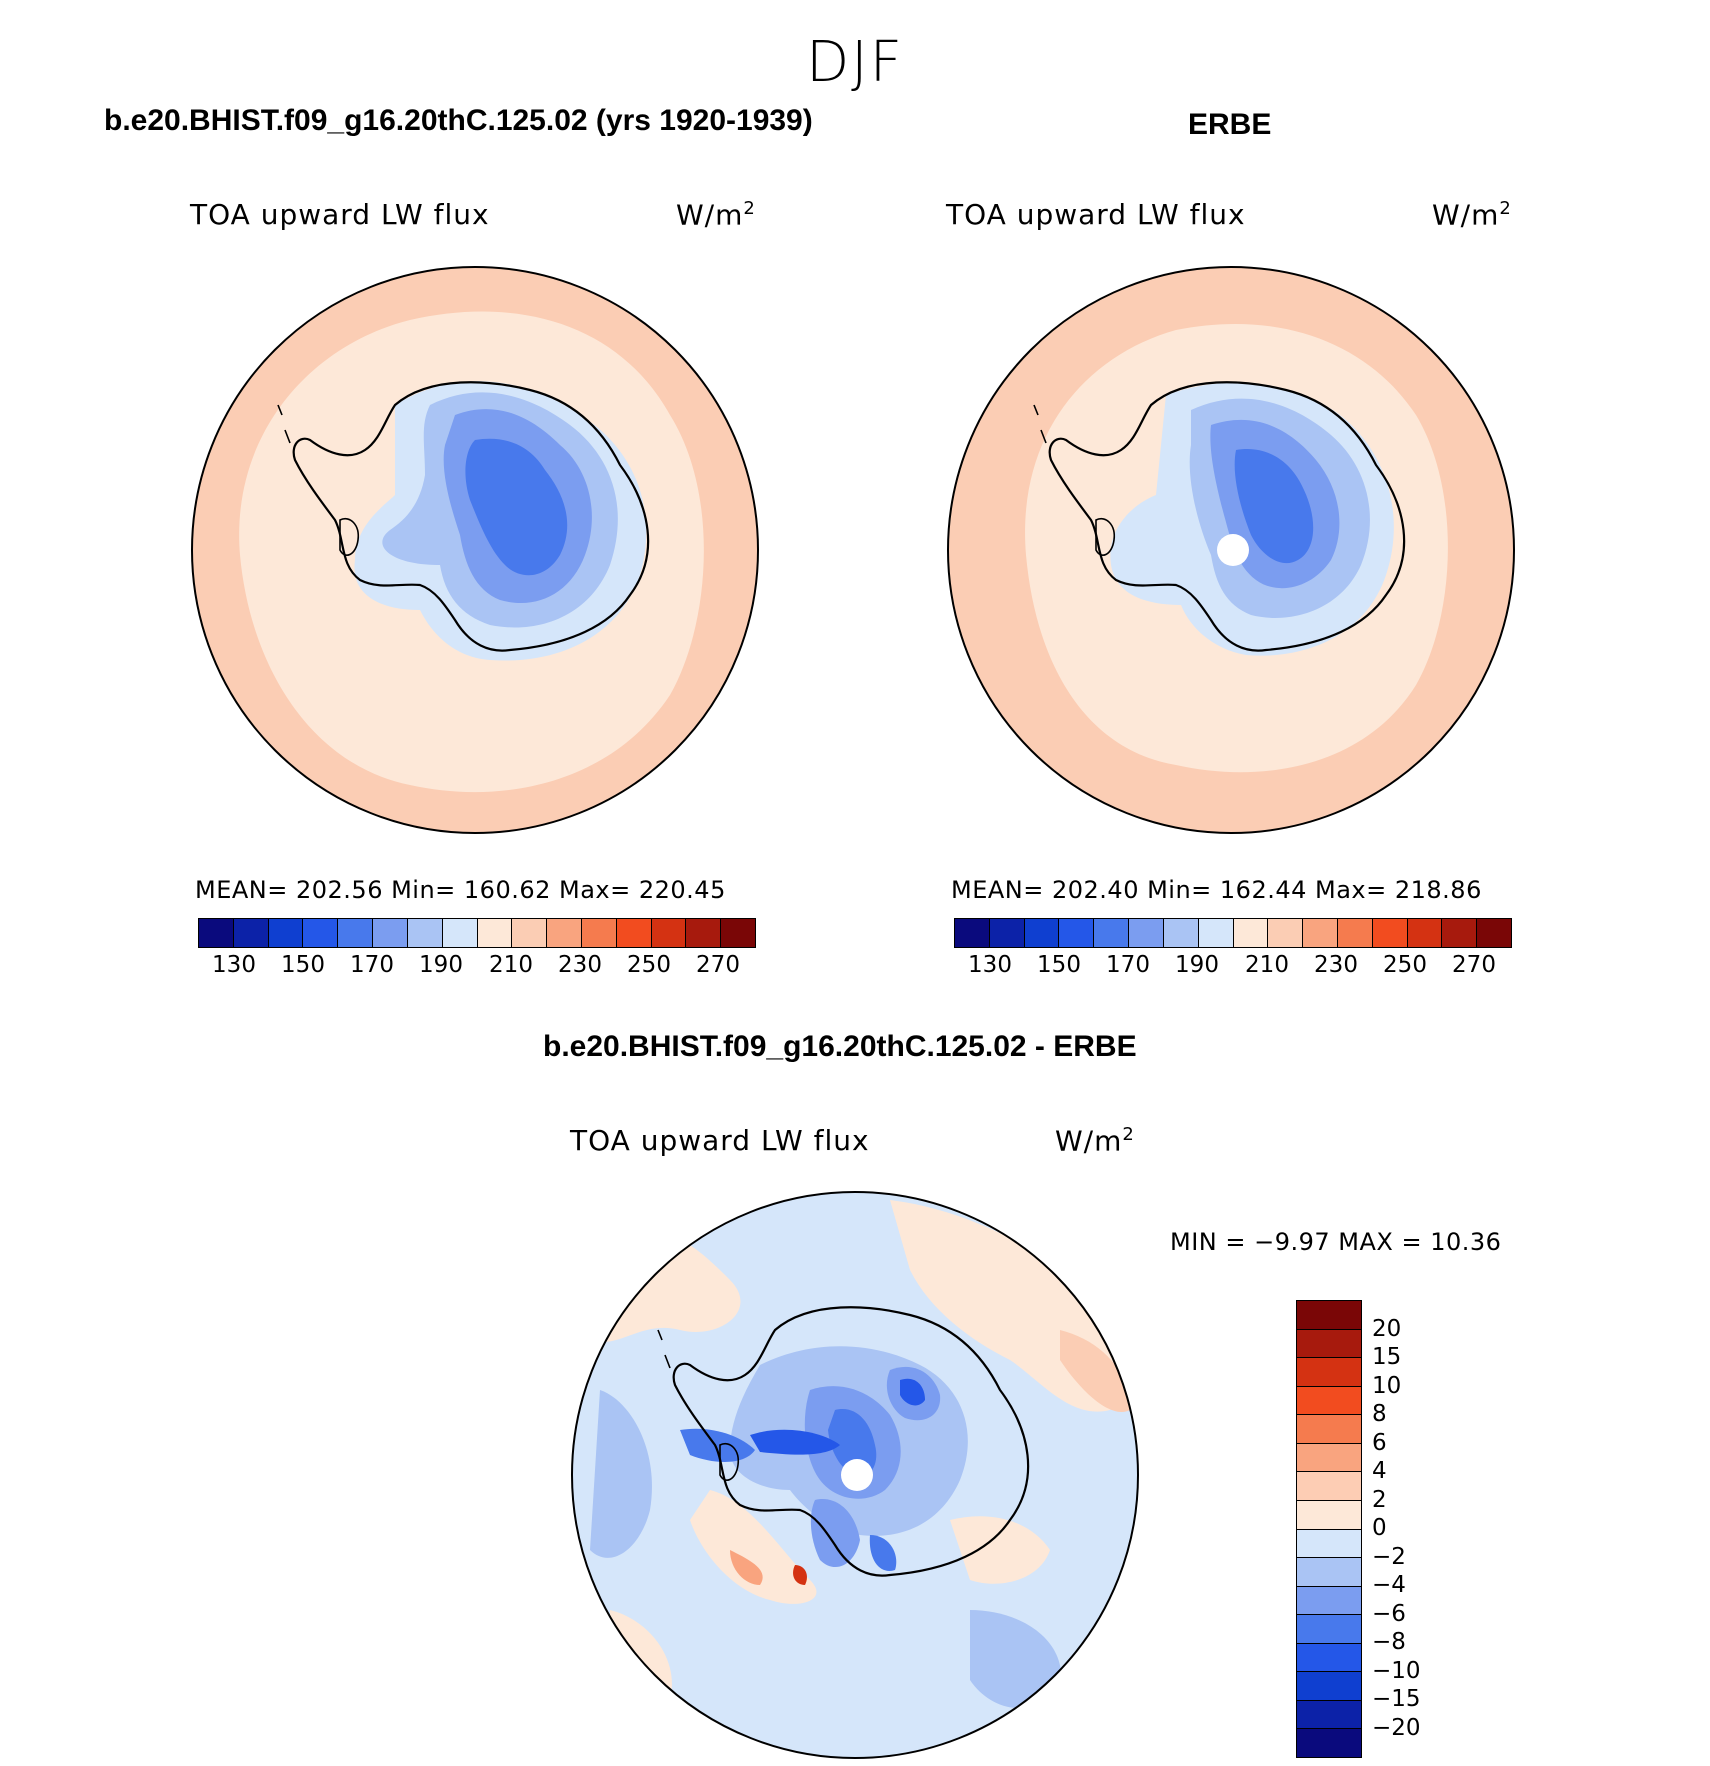  What do you see at coordinates (1379, 1414) in the screenshot?
I see `colorbar-tick-label: 8` at bounding box center [1379, 1414].